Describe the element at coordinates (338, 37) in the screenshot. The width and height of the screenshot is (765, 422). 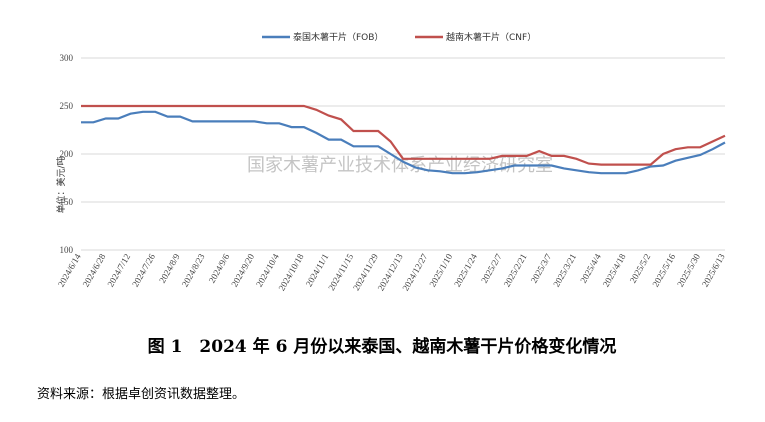
I see `legend-label: 泰国木薯干片（FOB）` at that location.